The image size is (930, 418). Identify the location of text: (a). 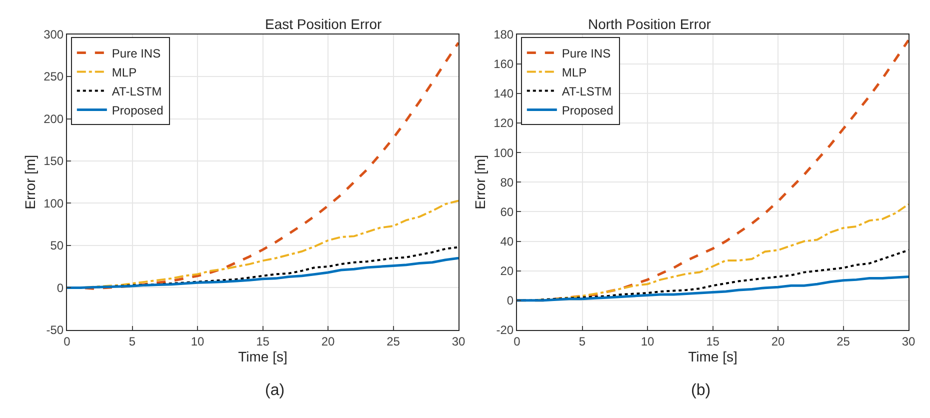
(275, 390).